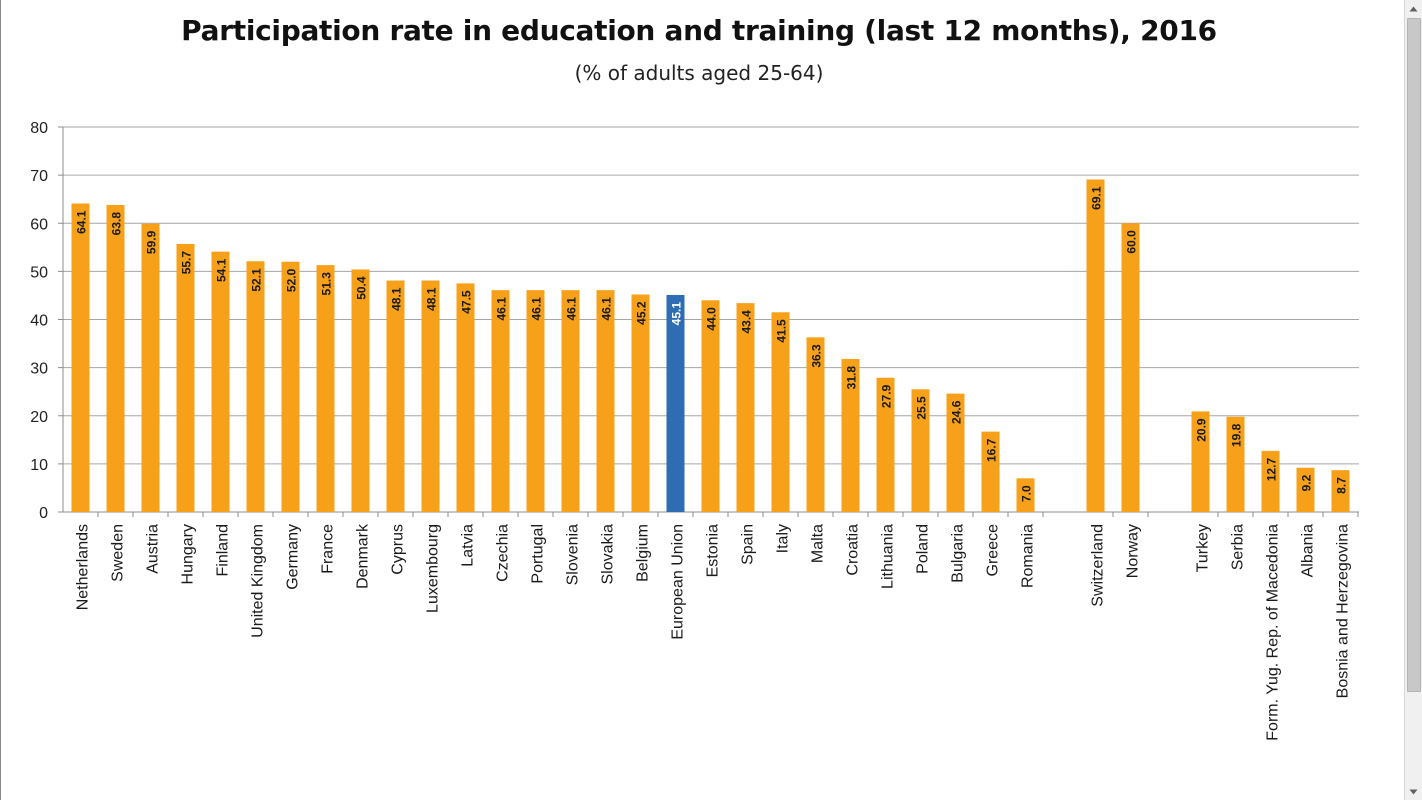 The width and height of the screenshot is (1422, 800). What do you see at coordinates (39, 417) in the screenshot?
I see `y-tick-label: 20` at bounding box center [39, 417].